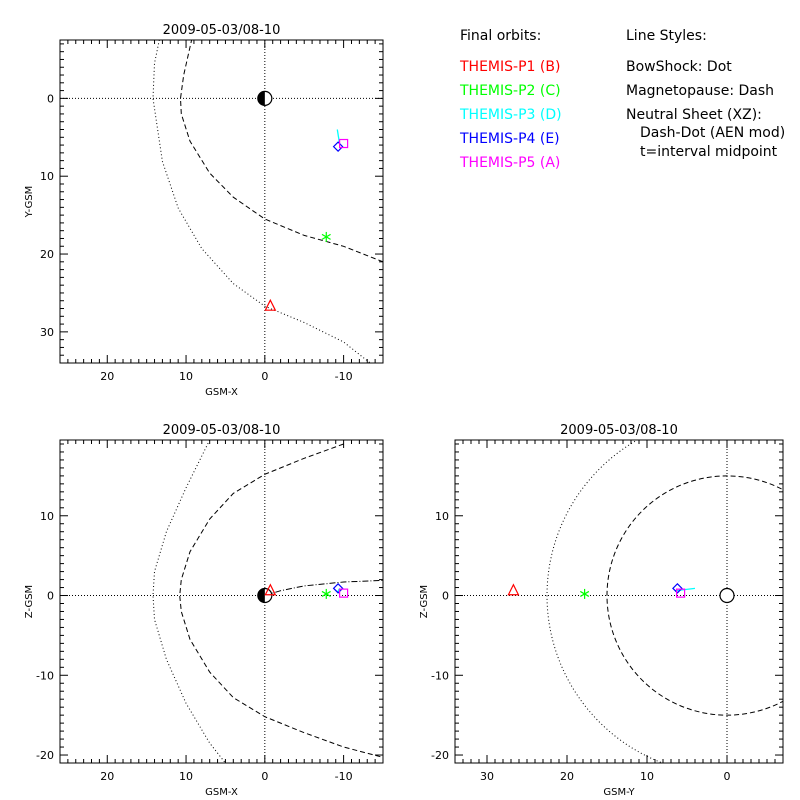  What do you see at coordinates (47, 254) in the screenshot?
I see `y-tick-label: 20` at bounding box center [47, 254].